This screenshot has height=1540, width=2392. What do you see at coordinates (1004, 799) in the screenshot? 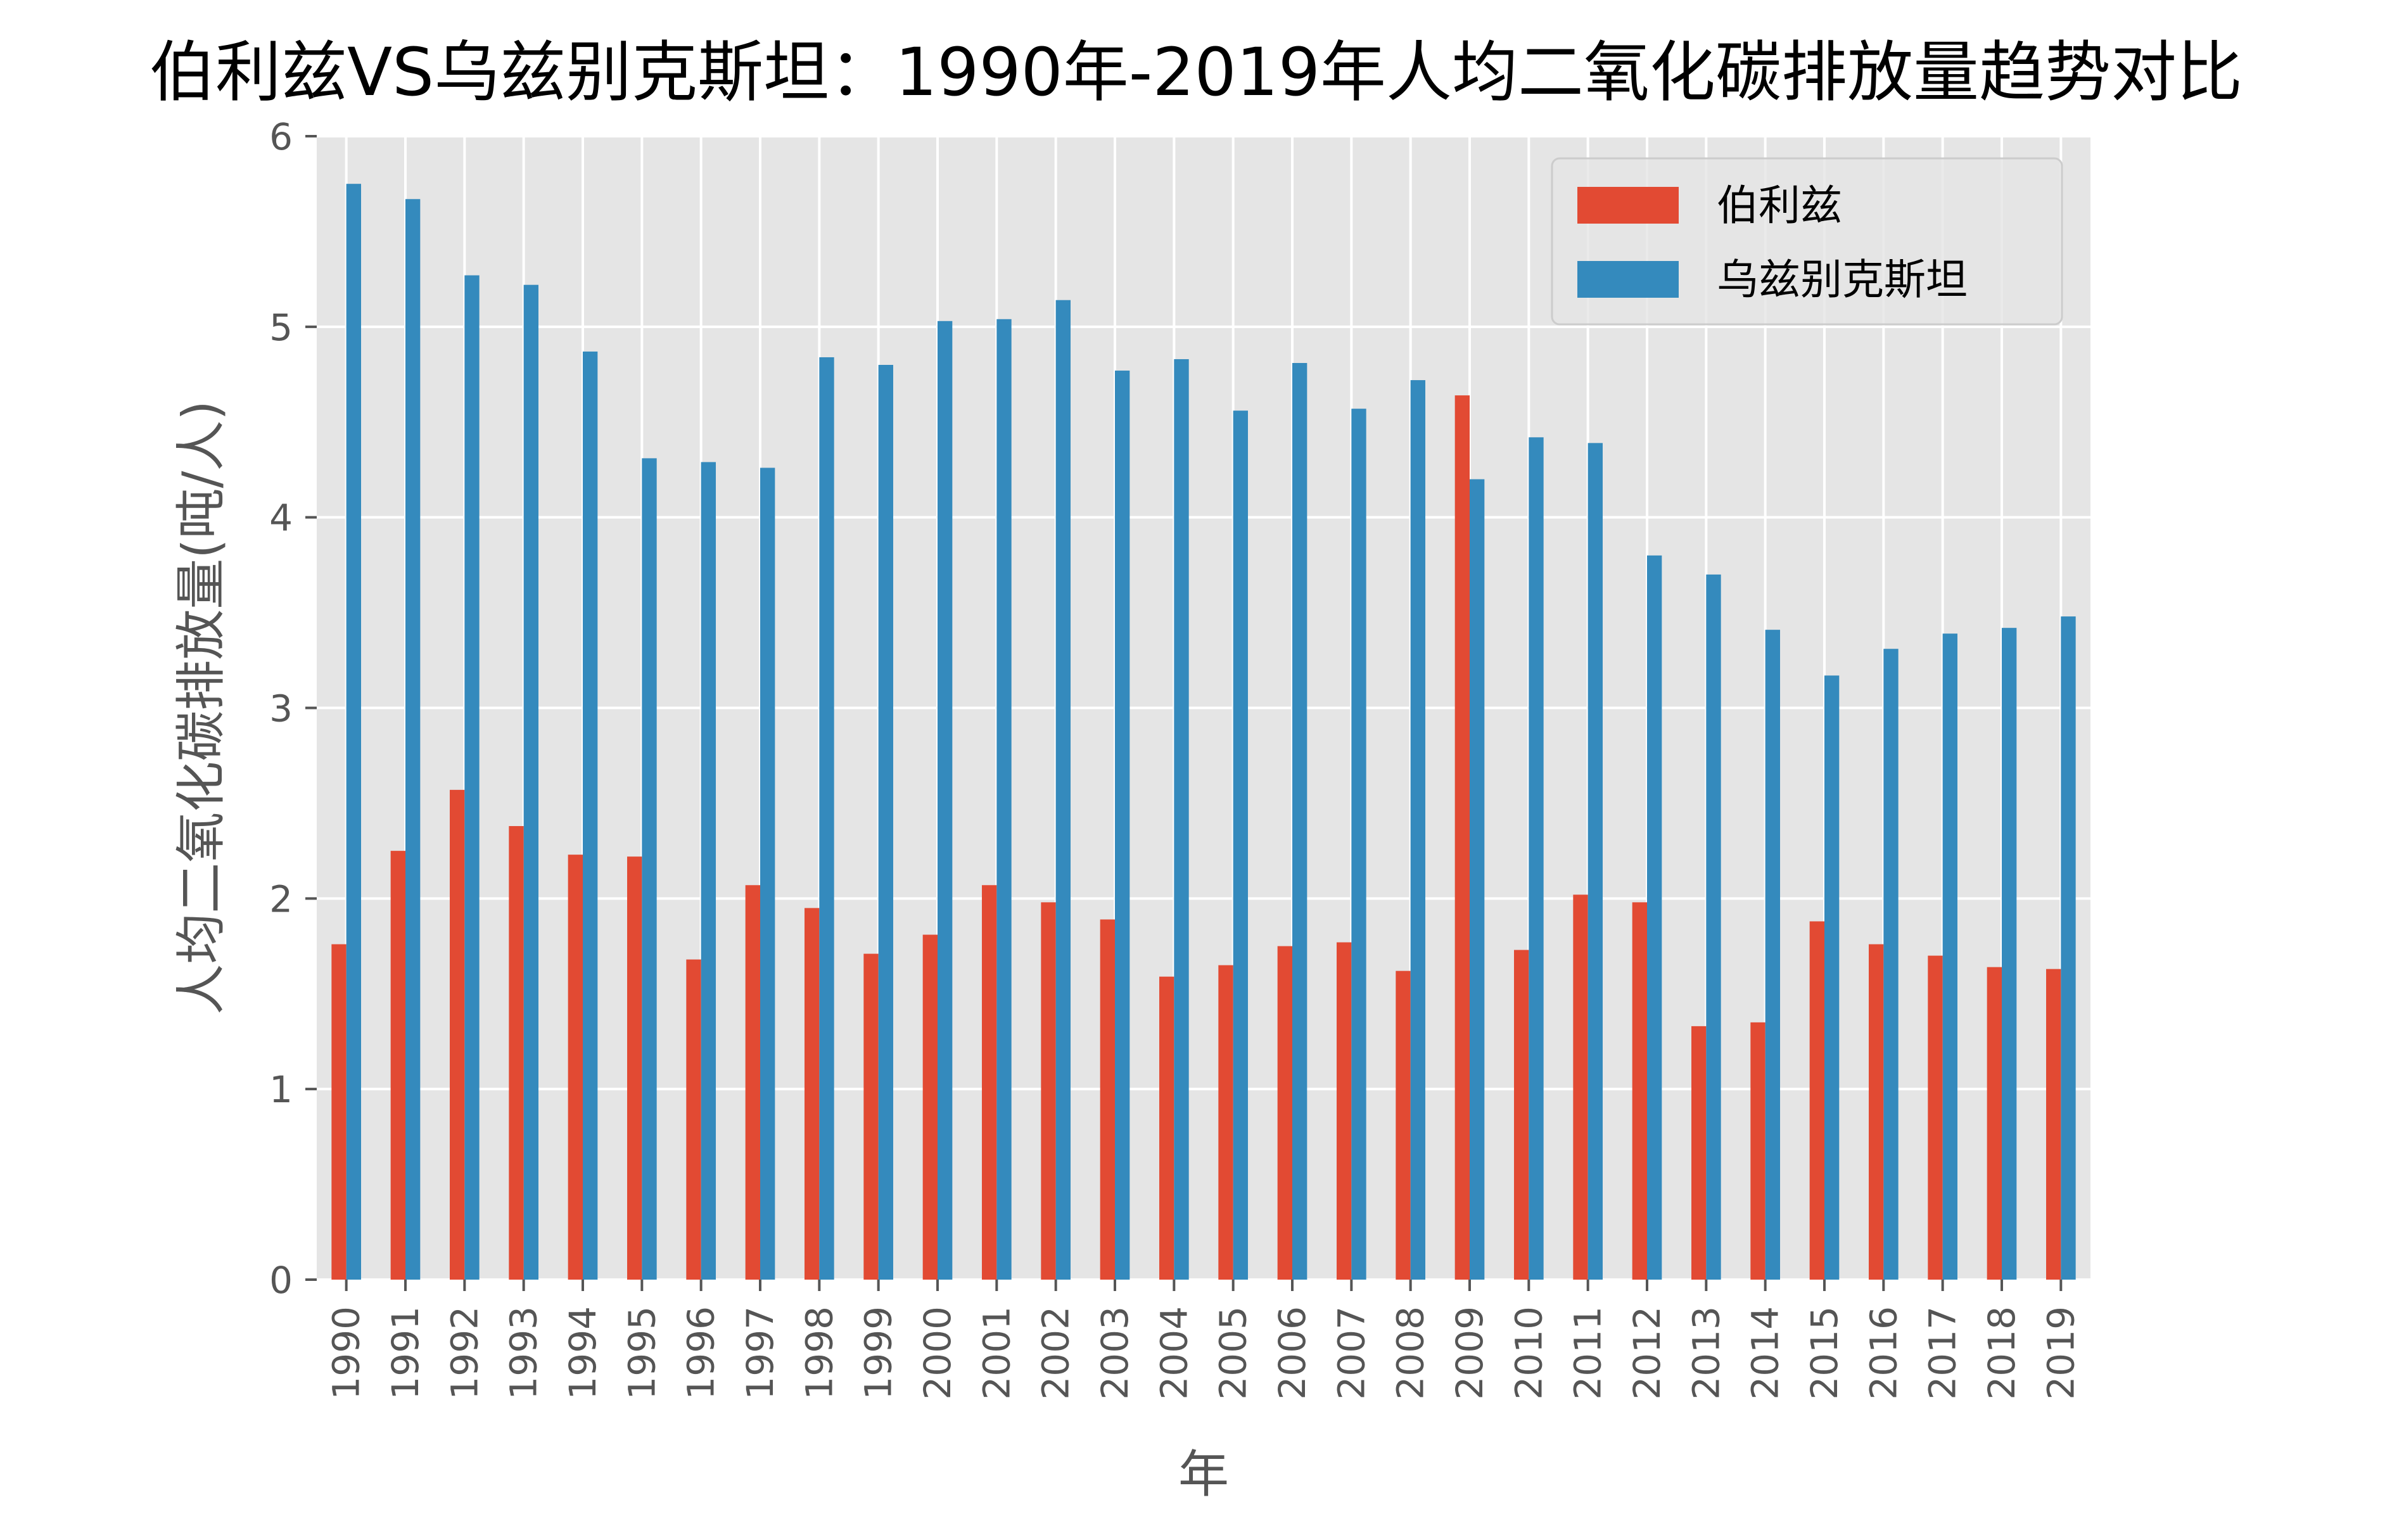
I see `bar-uzbekistan-2001` at bounding box center [1004, 799].